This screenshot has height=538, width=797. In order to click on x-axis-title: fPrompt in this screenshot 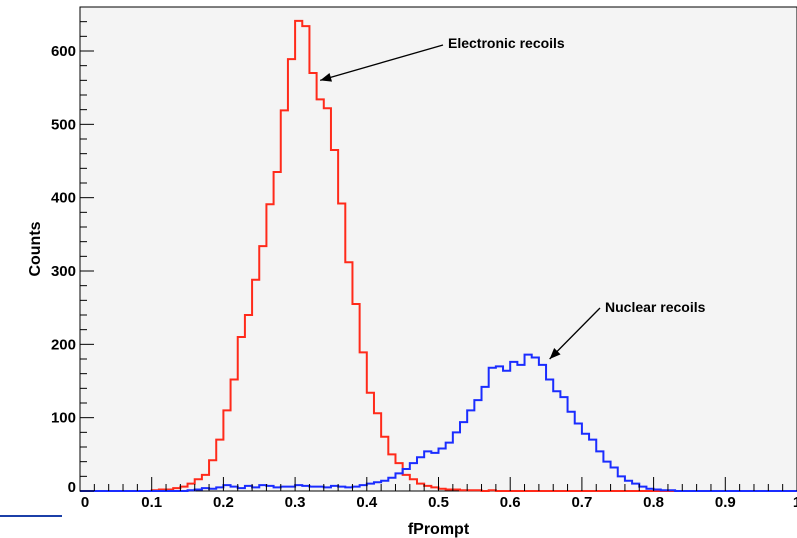, I will do `click(439, 529)`.